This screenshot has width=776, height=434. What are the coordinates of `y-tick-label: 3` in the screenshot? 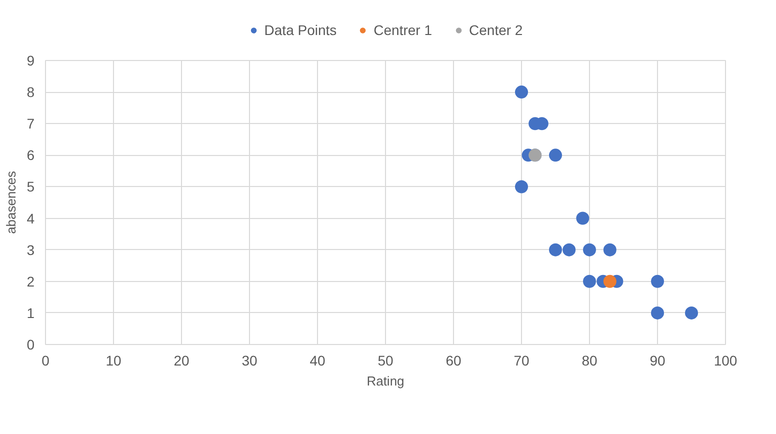 It's located at (30, 250).